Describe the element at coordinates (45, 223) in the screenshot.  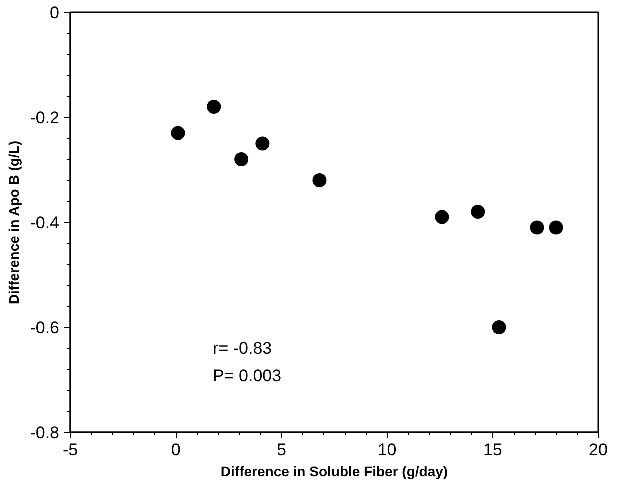
I see `y-tick-label: -0.4` at that location.